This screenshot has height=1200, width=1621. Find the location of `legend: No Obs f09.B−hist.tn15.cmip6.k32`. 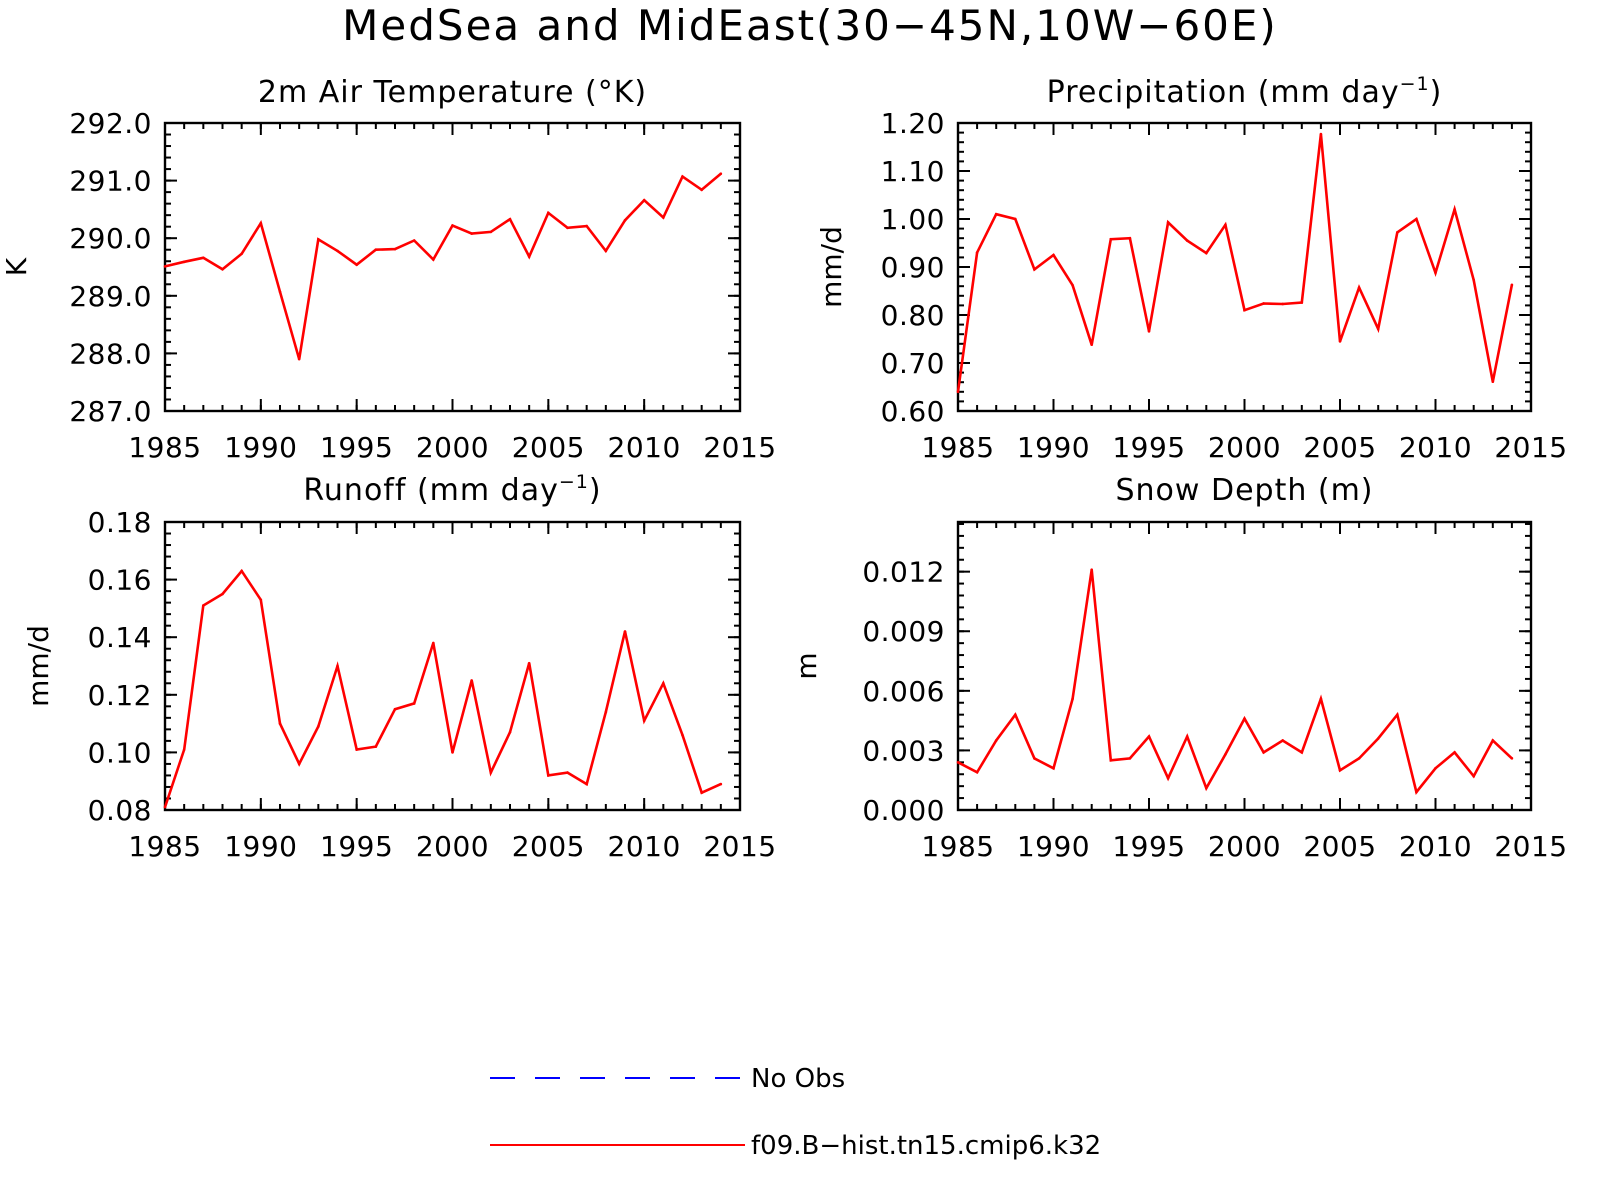

legend: No Obs f09.B−hist.tn15.cmip6.k32 is located at coordinates (795, 1112).